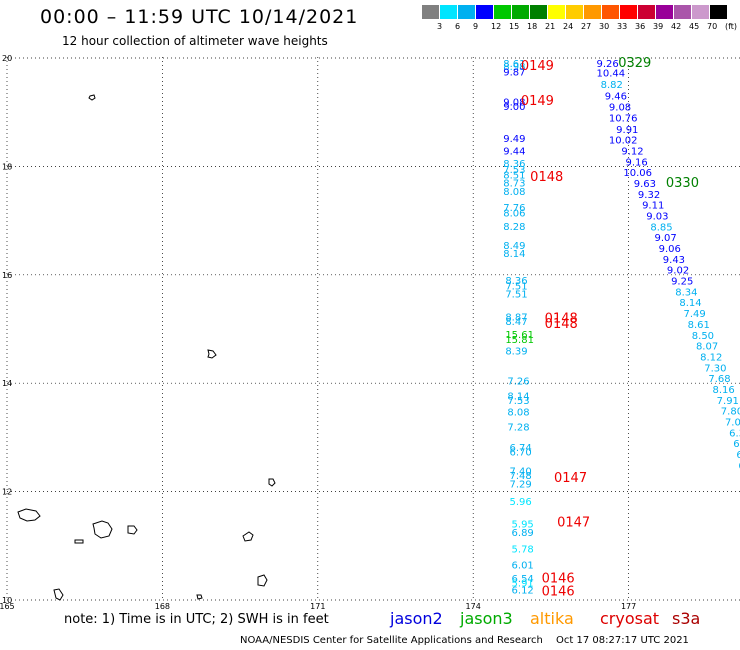 The height and width of the screenshot is (650, 740). I want to click on wave-height-value: 7.91, so click(728, 401).